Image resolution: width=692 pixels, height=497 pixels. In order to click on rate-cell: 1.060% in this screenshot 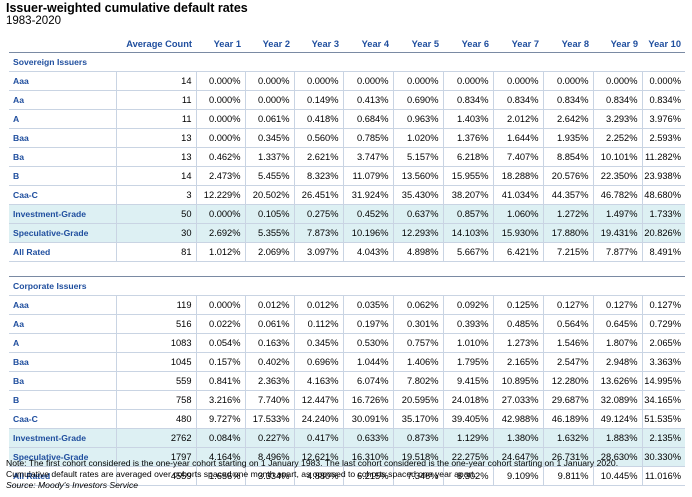, I will do `click(517, 214)`.